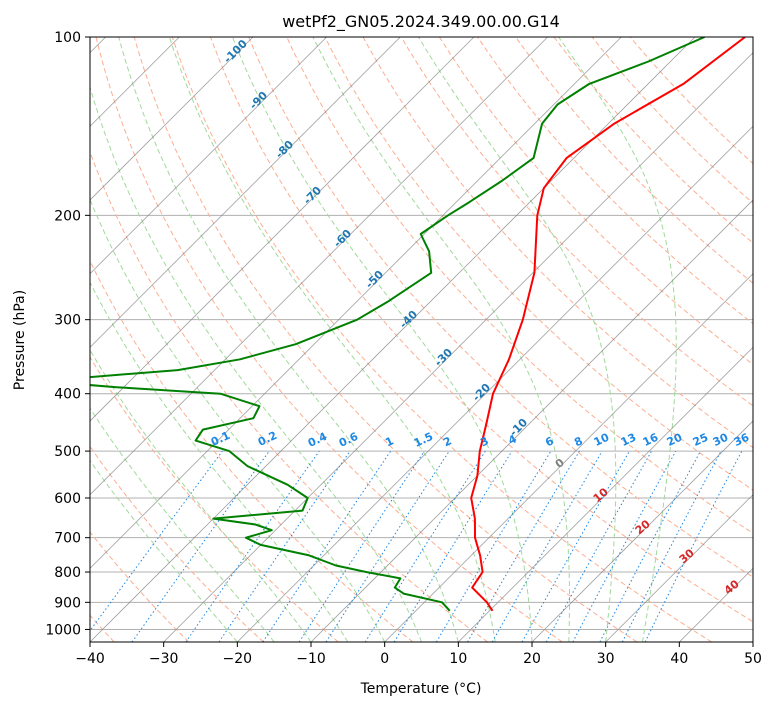 The image size is (775, 708). Describe the element at coordinates (418, 654) in the screenshot. I see `x-axis-ticks: −40 −30 −20 −10 0 10 20 30 40 50` at that location.